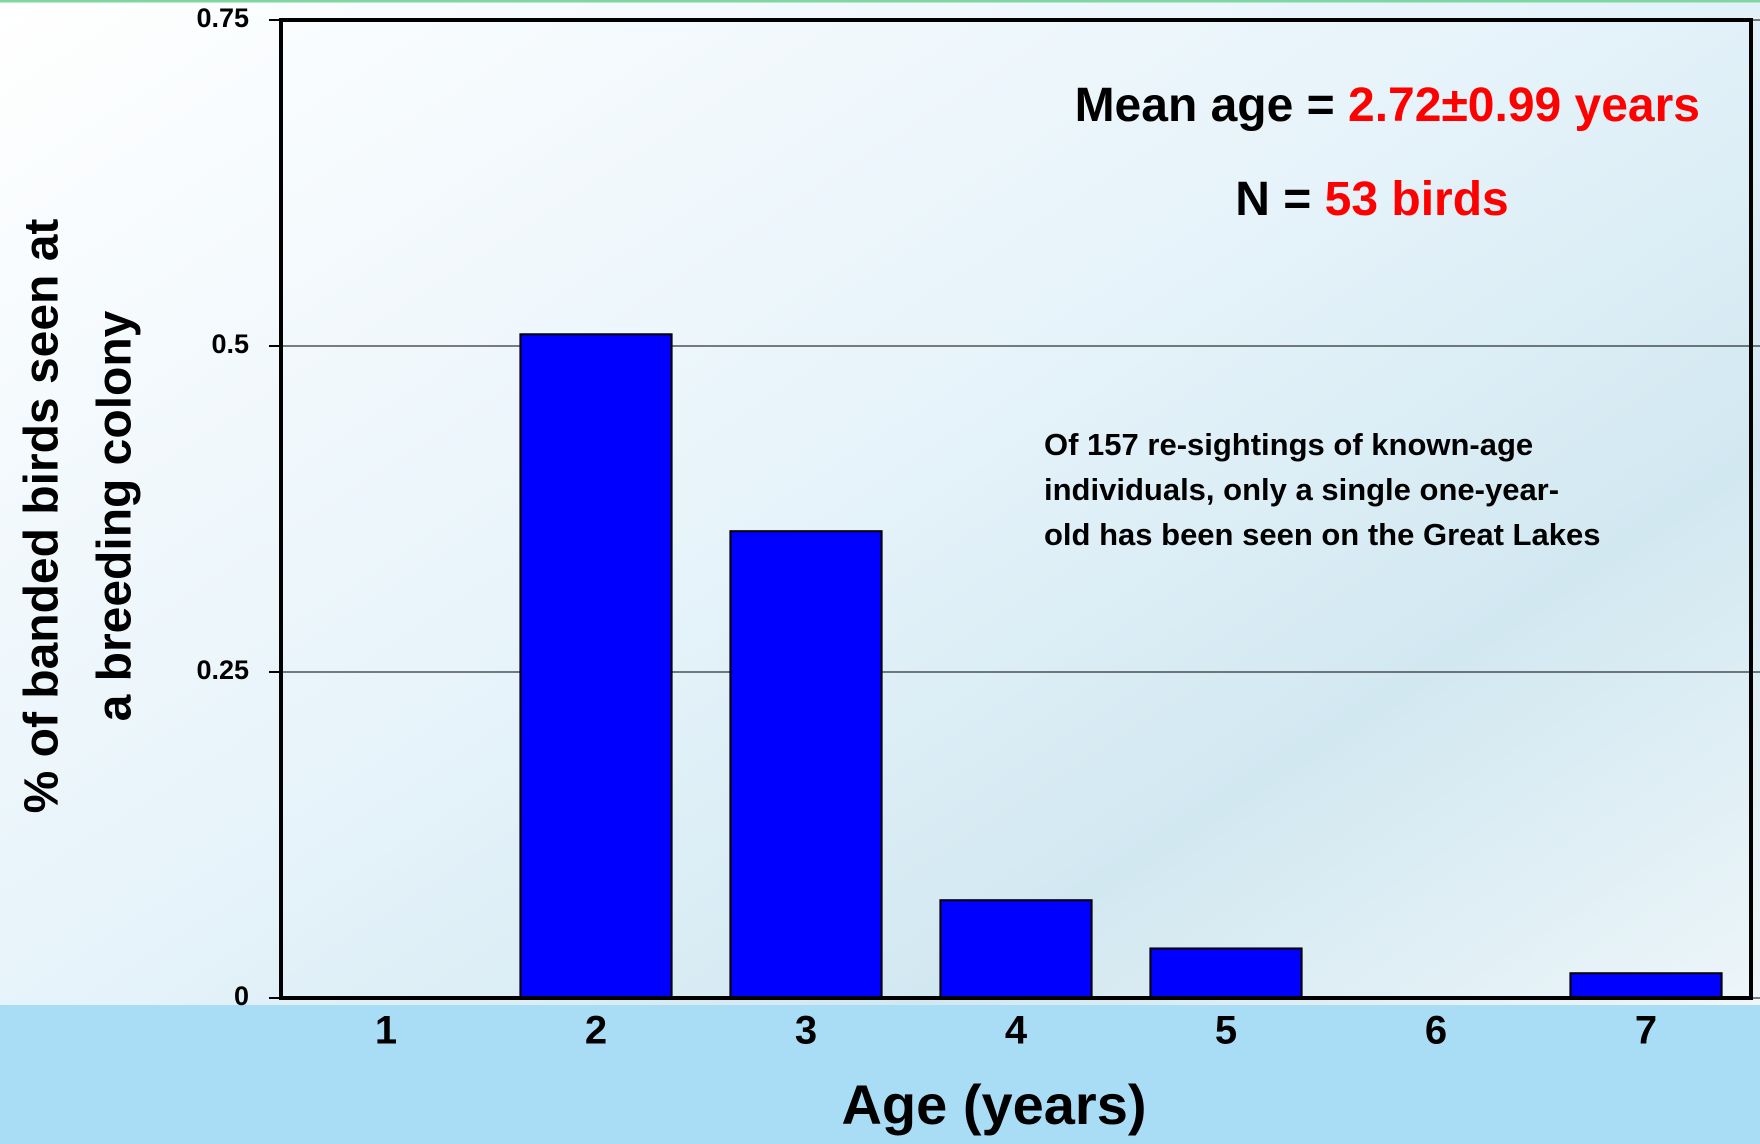  What do you see at coordinates (993, 1104) in the screenshot?
I see `x-axis-title: Age (years)` at bounding box center [993, 1104].